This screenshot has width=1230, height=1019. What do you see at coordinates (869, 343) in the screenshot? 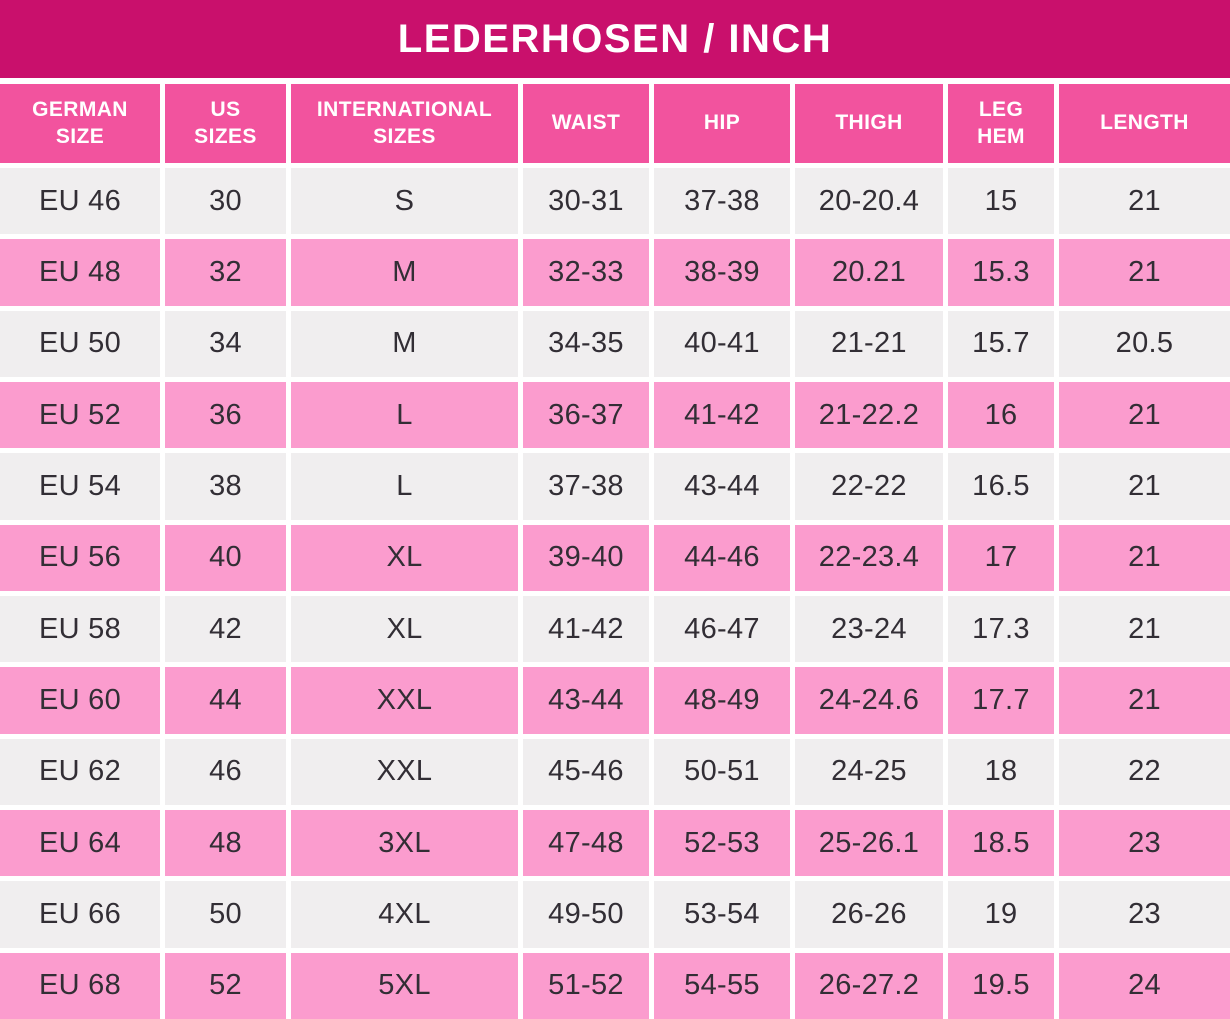
I see `table-cell-thigh: 21-21` at bounding box center [869, 343].